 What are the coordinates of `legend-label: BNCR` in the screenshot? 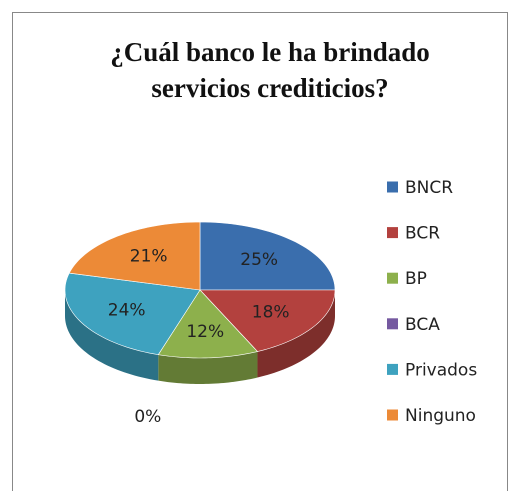 It's located at (429, 188).